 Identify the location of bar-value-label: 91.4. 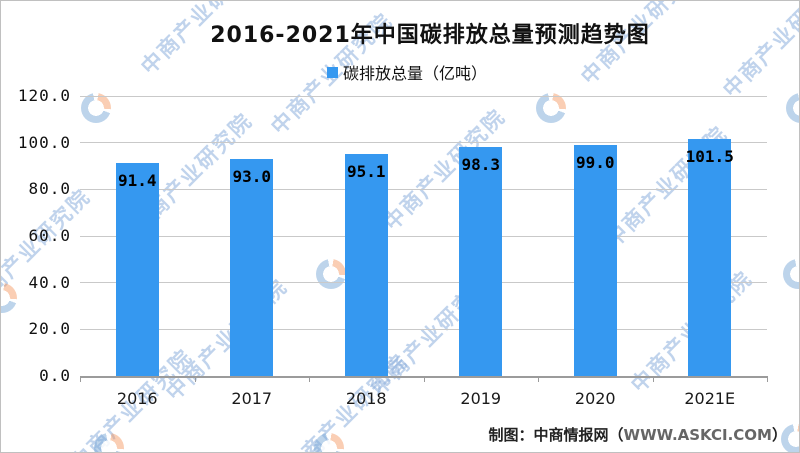
(137, 180).